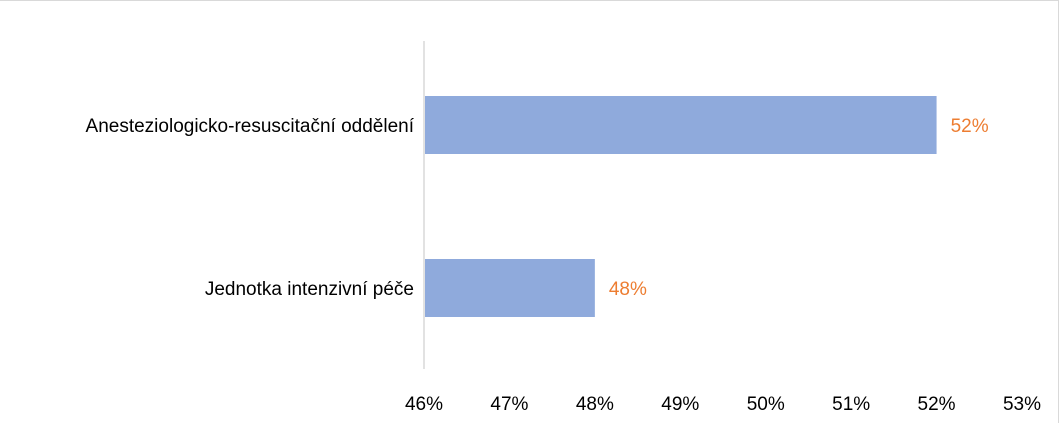 The height and width of the screenshot is (424, 1059). What do you see at coordinates (250, 126) in the screenshot?
I see `category-label: Anesteziologicko-resuscitační oddělení` at bounding box center [250, 126].